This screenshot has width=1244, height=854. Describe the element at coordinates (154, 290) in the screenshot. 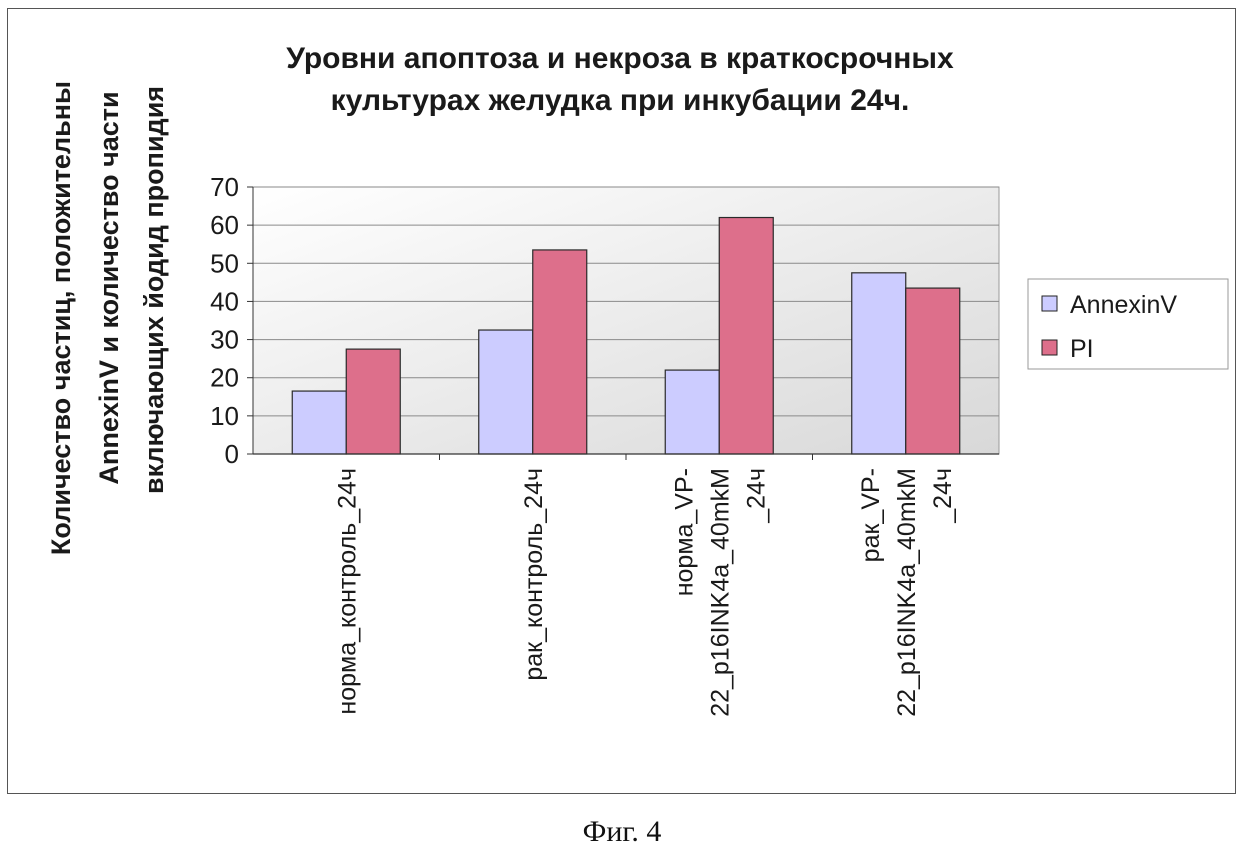

I see `y-axis-title-line-3: включающих йодид пропидия` at that location.